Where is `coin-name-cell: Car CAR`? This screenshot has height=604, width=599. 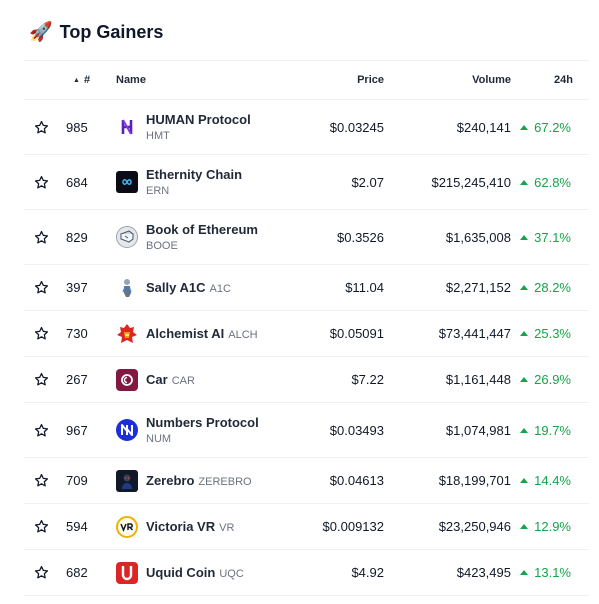
coin-name-cell: Car CAR is located at coordinates (201, 379).